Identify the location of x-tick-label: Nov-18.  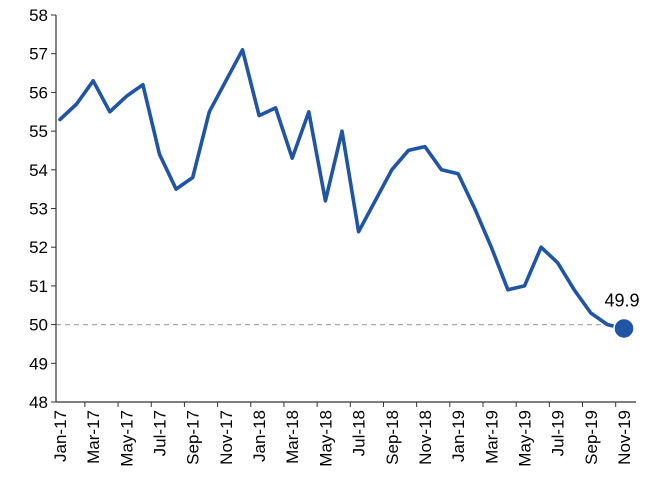
(425, 437).